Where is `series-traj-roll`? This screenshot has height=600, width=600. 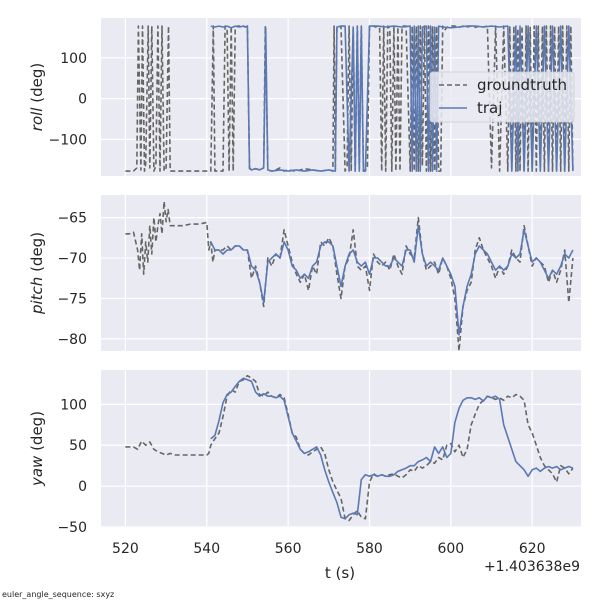 series-traj-roll is located at coordinates (392, 98).